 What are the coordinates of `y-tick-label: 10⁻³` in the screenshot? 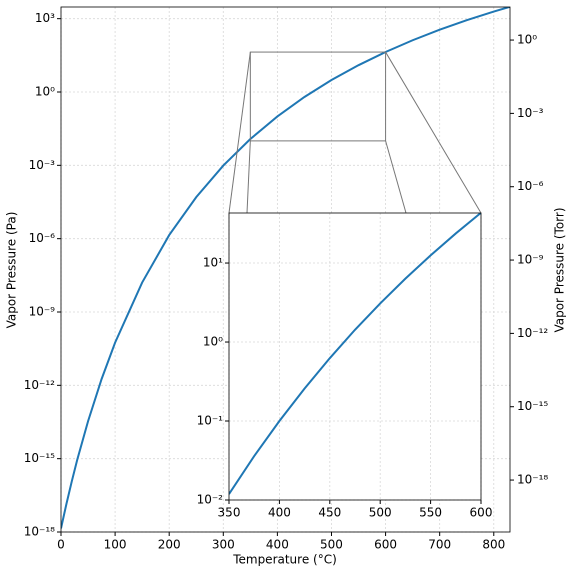 It's located at (42, 165).